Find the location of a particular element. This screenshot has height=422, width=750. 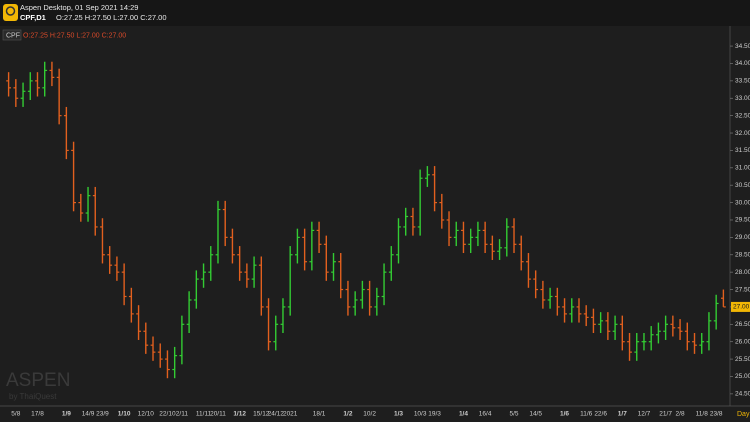

x-tick-label: 1/10 is located at coordinates (124, 414).